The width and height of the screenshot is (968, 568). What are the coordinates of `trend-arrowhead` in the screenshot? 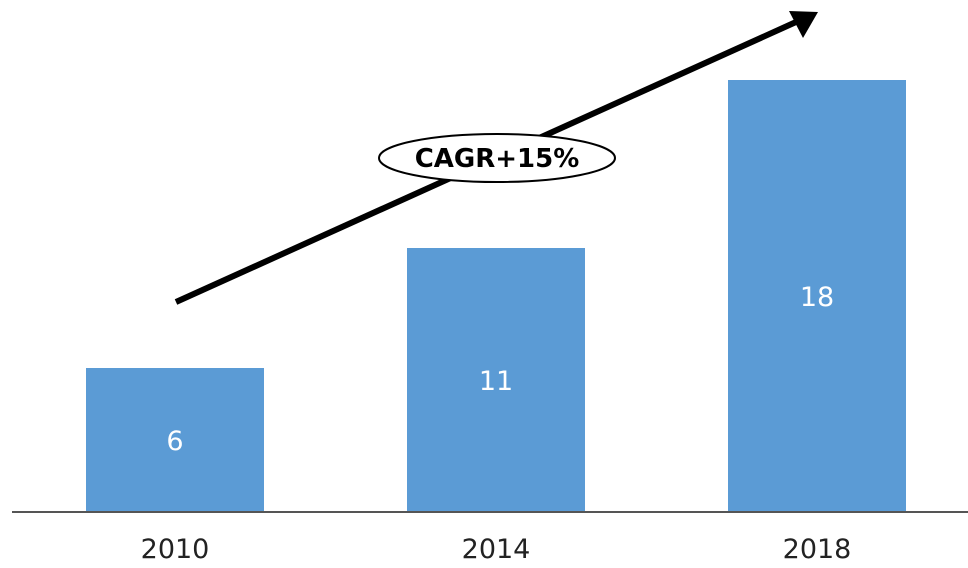 It's located at (803, 24).